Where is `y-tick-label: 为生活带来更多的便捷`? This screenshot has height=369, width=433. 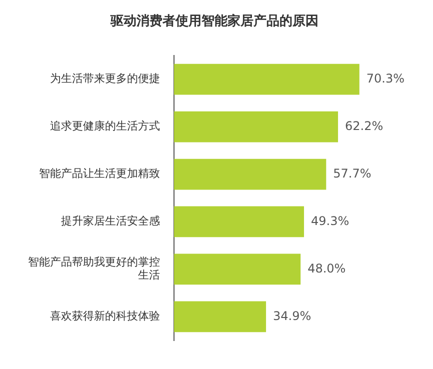 y-tick-label: 为生活带来更多的便捷 is located at coordinates (105, 79).